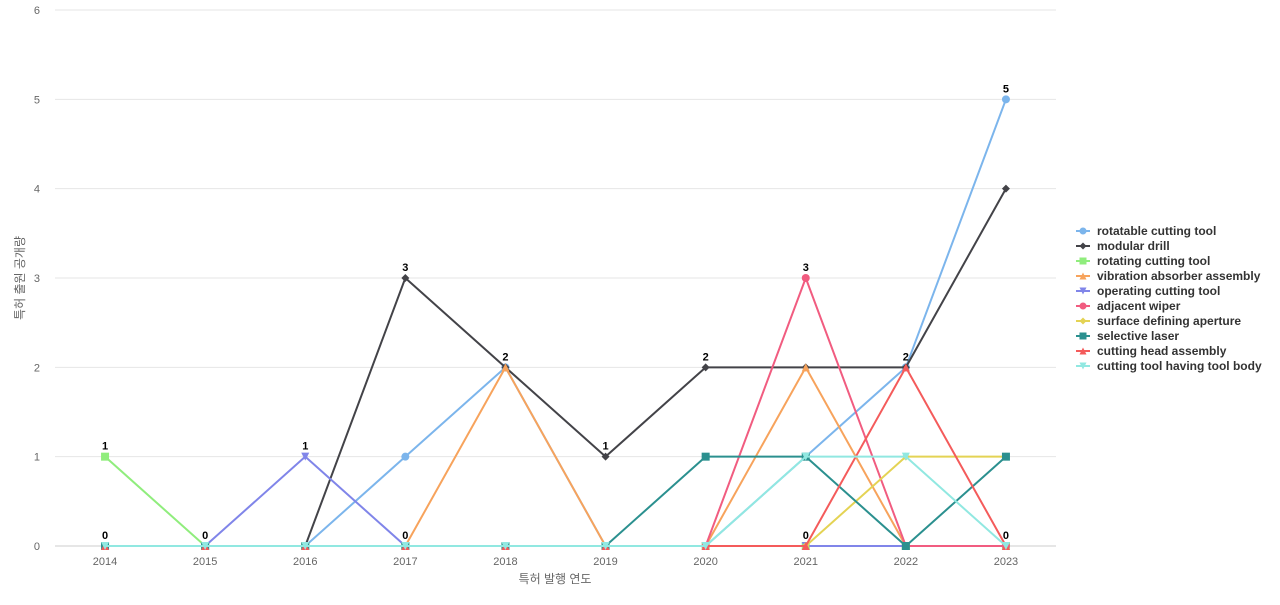 The image size is (1280, 605). What do you see at coordinates (105, 562) in the screenshot?
I see `x-tick-label: 2014` at bounding box center [105, 562].